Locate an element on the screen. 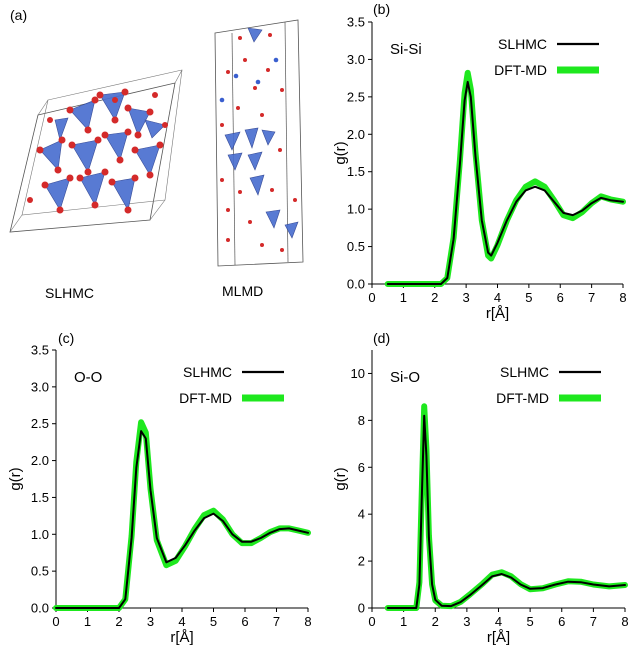 This screenshot has height=654, width=628. y-tick-label: 0 is located at coordinates (361, 608).